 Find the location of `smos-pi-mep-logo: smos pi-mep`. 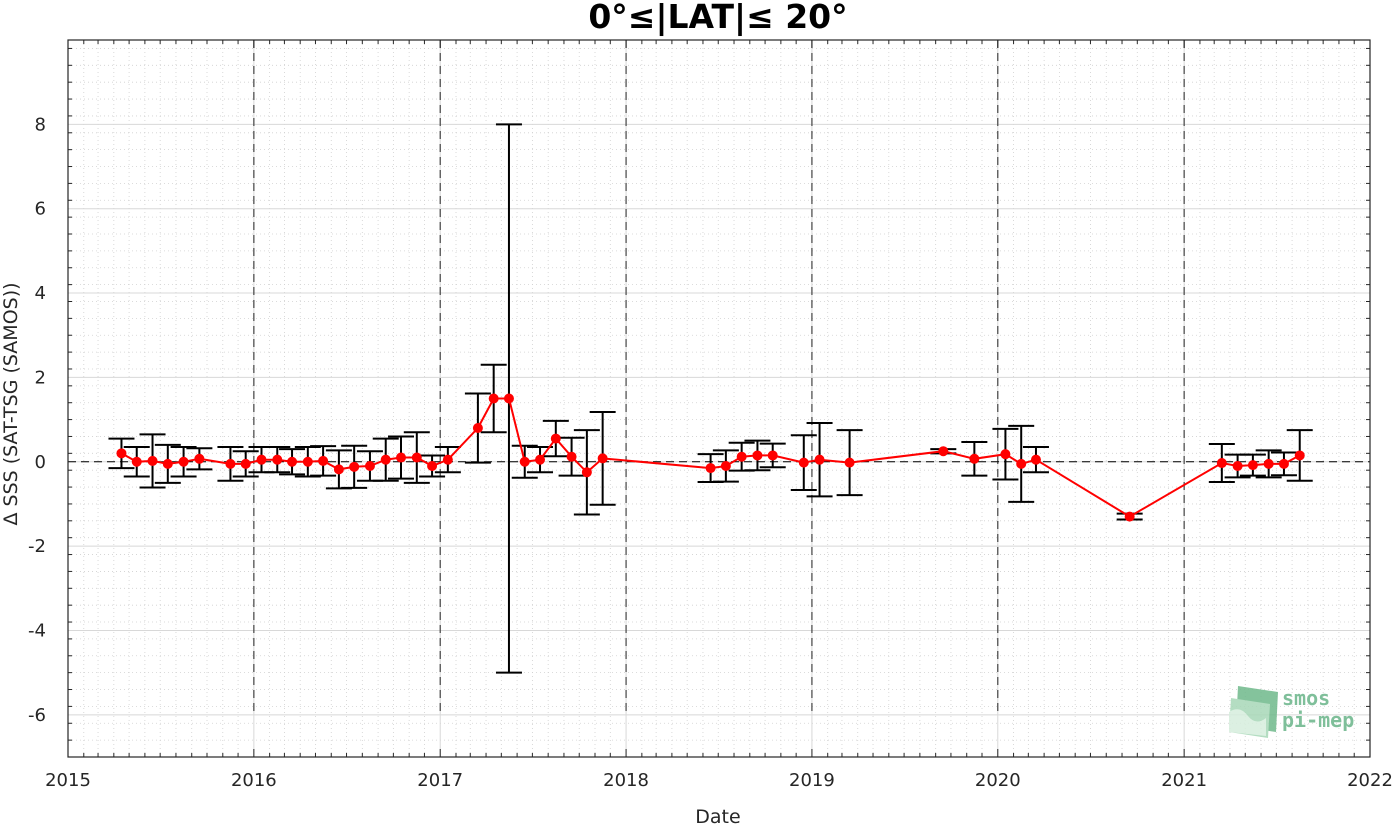

smos-pi-mep-logo: smos pi-mep is located at coordinates (1291, 712).